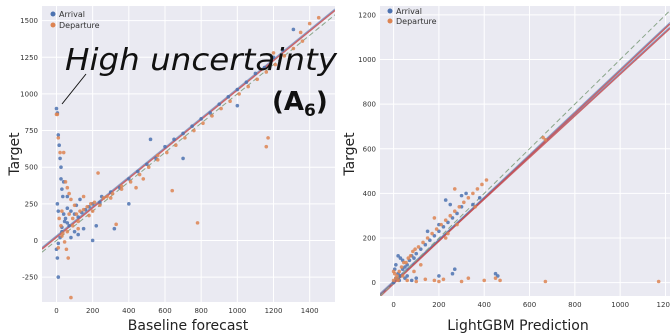 This screenshot has height=335, width=670. I want to click on x-tick-label: 1400, so click(310, 311).